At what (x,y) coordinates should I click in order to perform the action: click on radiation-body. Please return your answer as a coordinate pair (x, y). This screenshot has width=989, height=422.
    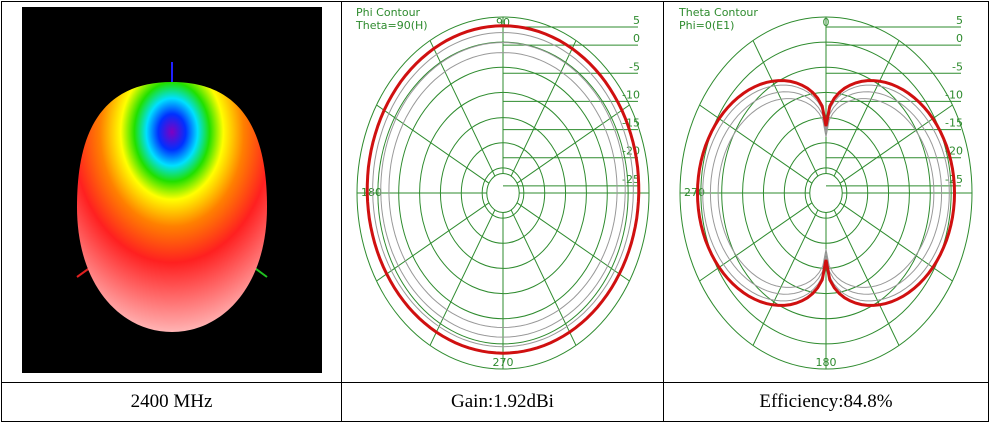
    Looking at the image, I should click on (171, 206).